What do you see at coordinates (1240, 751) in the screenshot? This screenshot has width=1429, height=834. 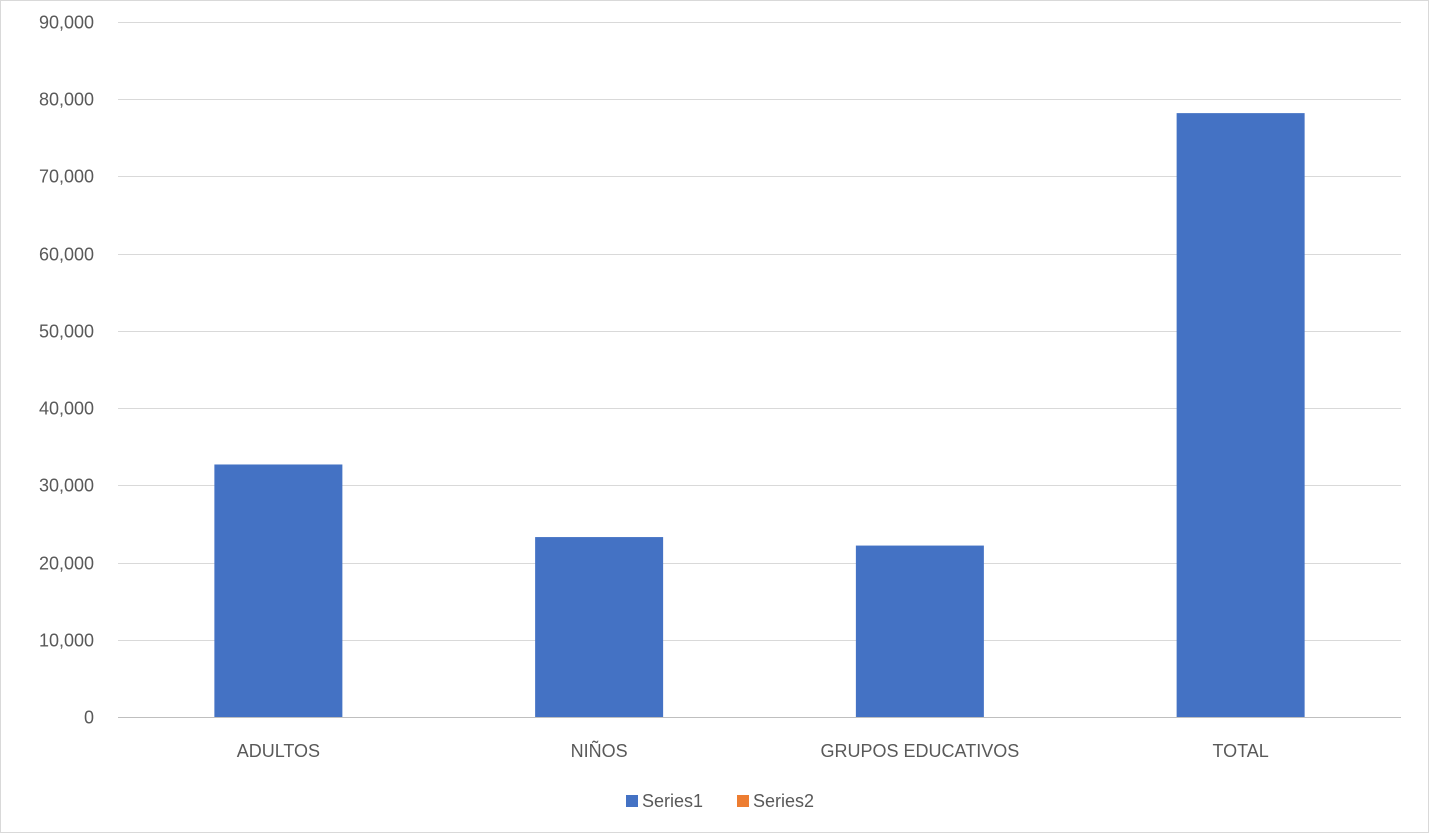 I see `x-tick-label: TOTAL` at bounding box center [1240, 751].